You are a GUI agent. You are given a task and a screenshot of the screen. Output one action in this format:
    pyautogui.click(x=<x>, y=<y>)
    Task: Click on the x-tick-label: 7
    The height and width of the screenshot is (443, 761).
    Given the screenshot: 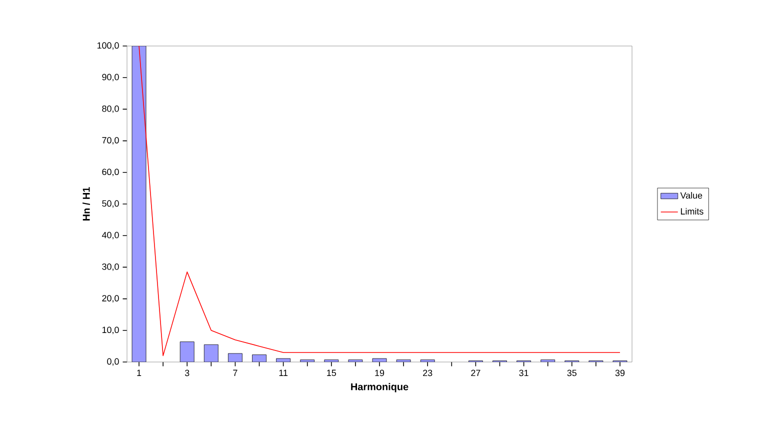 What is the action you would take?
    pyautogui.click(x=235, y=373)
    